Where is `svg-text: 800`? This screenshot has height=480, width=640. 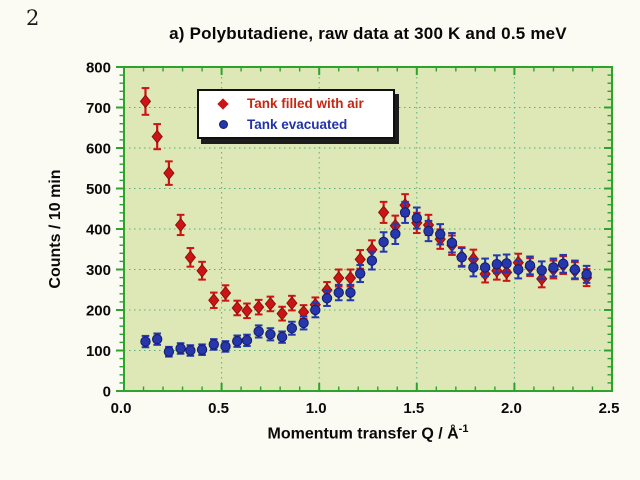 svg-text: 800 is located at coordinates (98, 67).